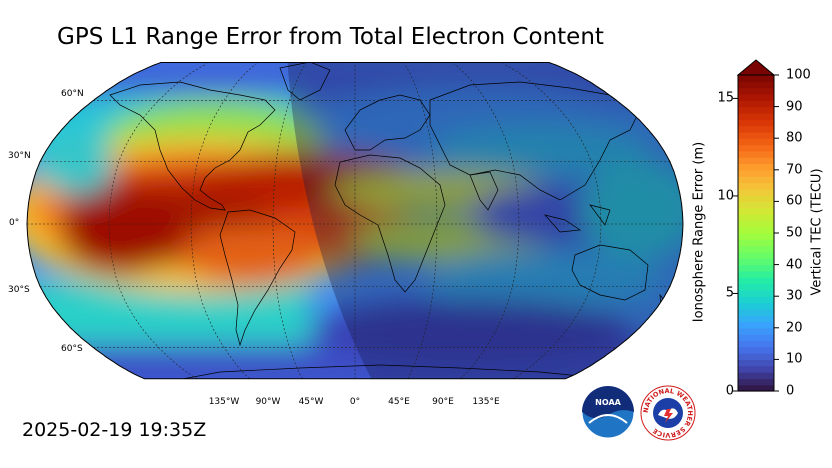  What do you see at coordinates (794, 107) in the screenshot?
I see `tec-tick-label: 90` at bounding box center [794, 107].